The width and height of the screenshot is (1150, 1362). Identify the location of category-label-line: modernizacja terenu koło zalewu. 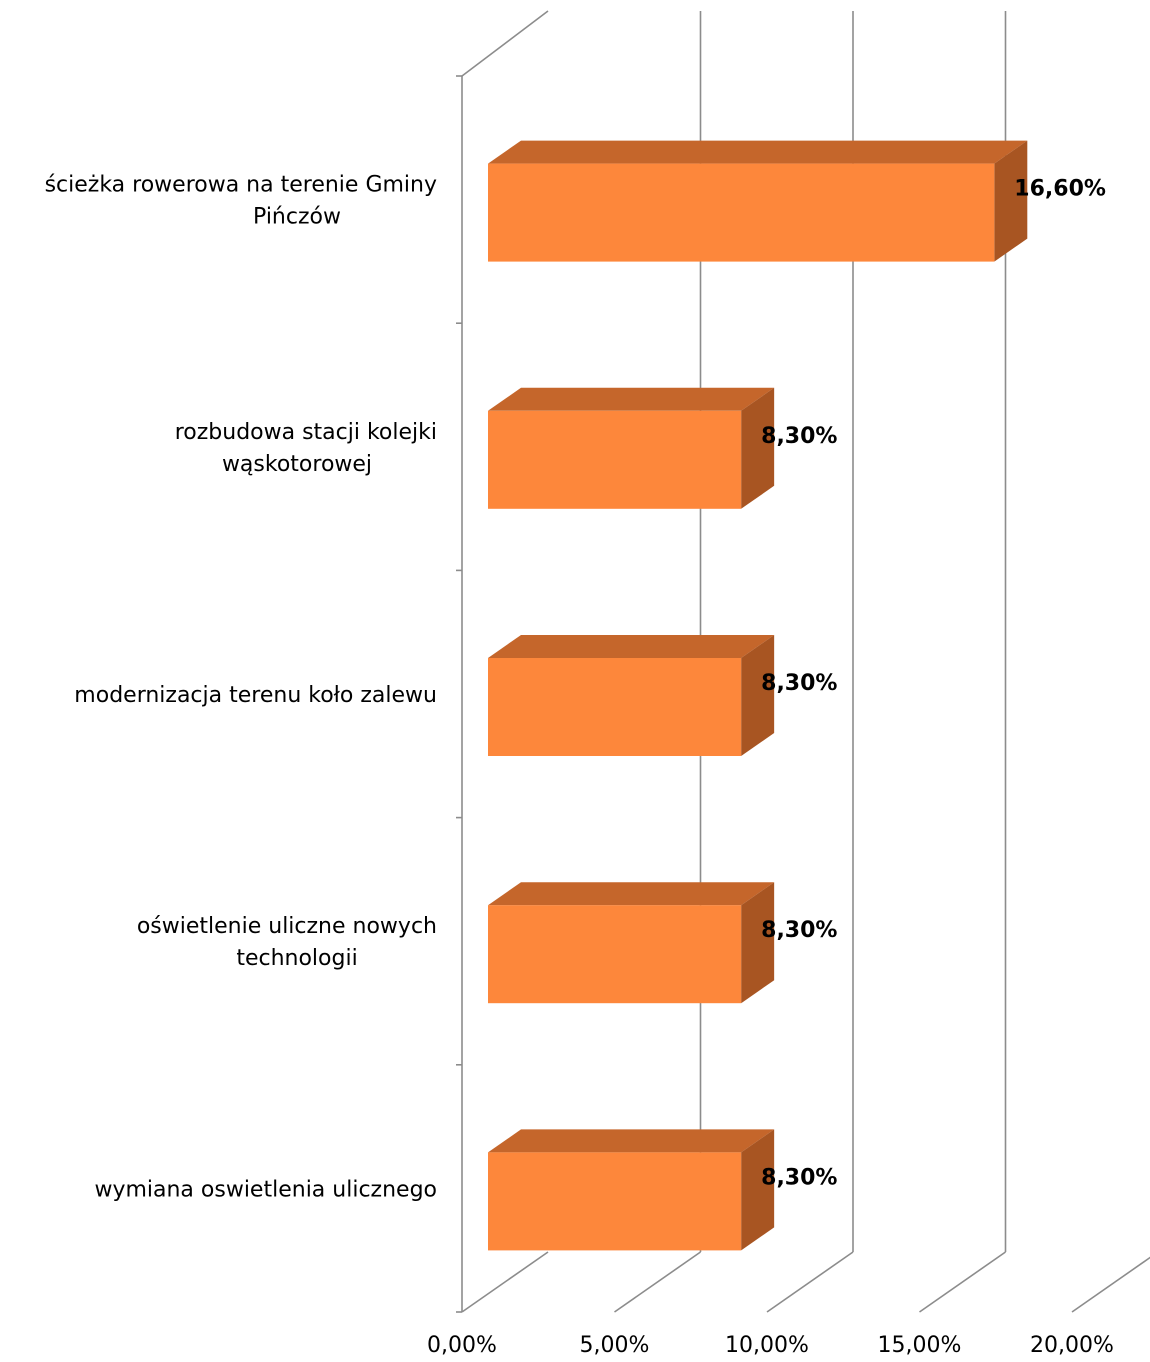
(255, 695).